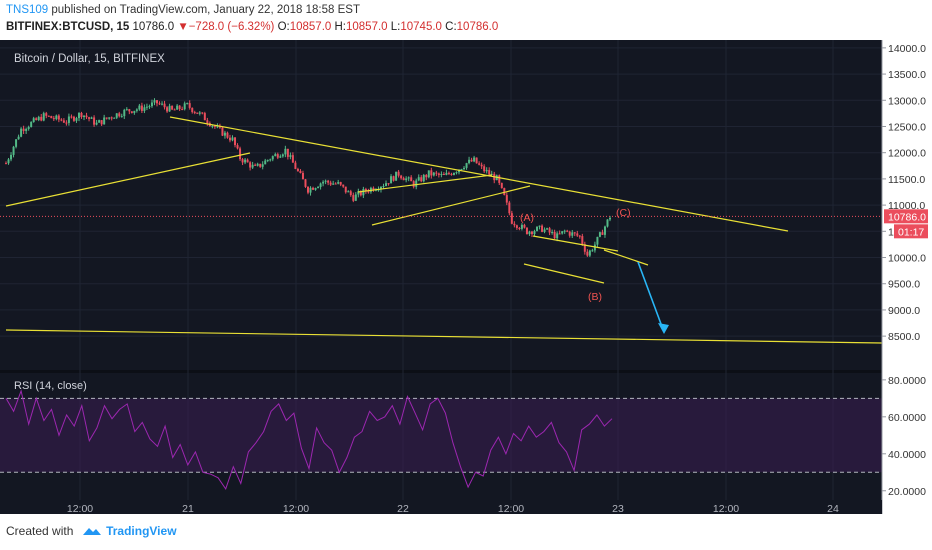 This screenshot has width=932, height=550. Describe the element at coordinates (188, 509) in the screenshot. I see `x-tick-label: 21` at that location.